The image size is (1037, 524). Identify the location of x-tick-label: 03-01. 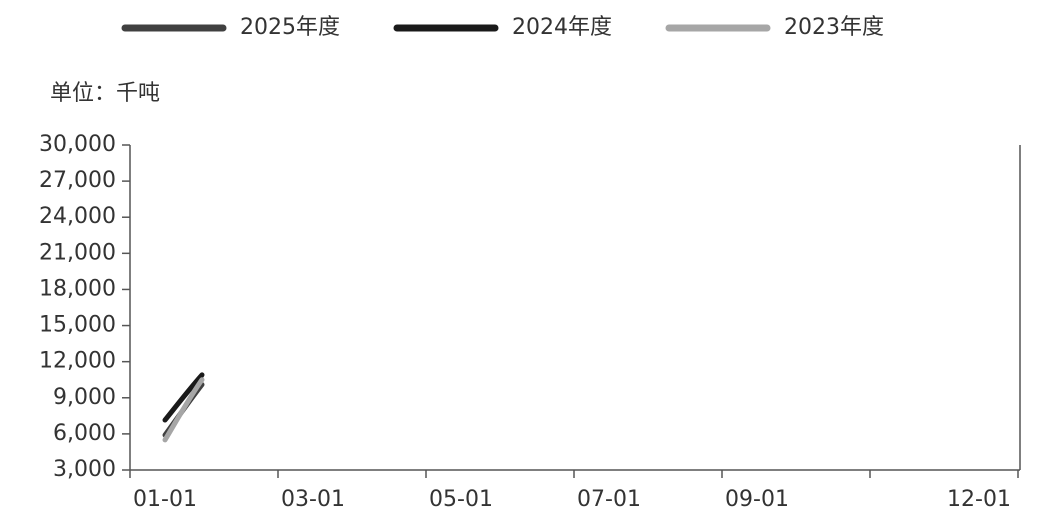
(313, 499).